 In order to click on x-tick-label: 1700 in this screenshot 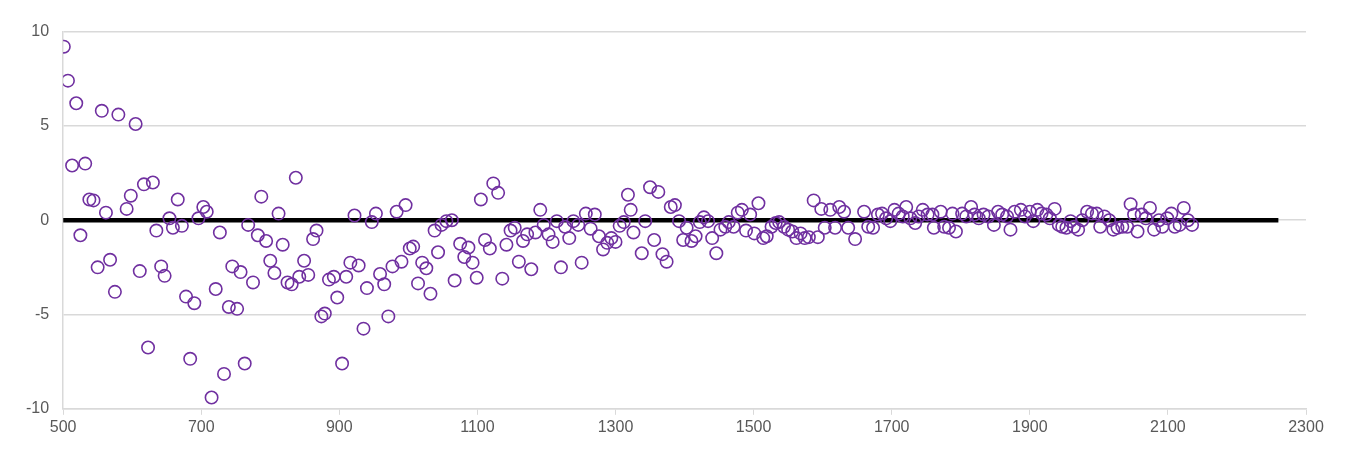, I will do `click(891, 426)`.